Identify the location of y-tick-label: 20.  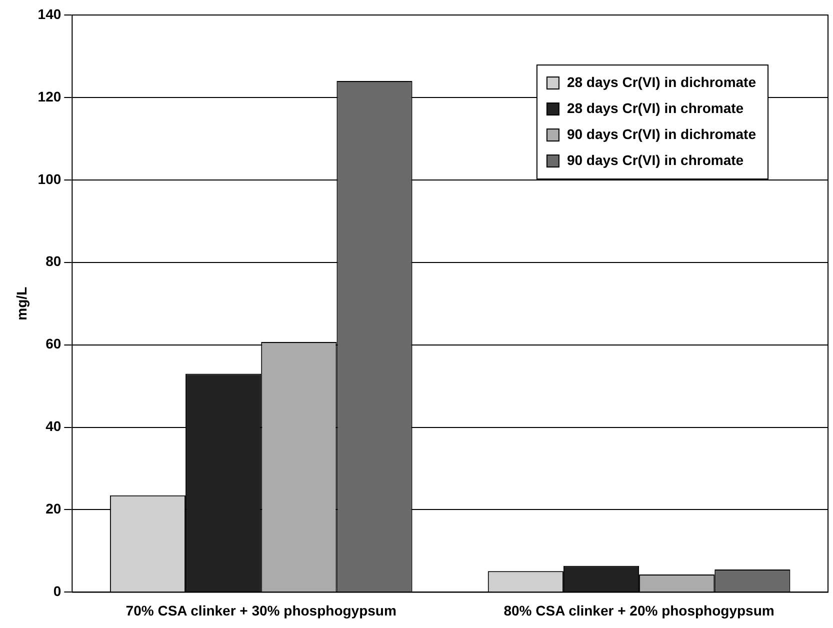
(54, 508).